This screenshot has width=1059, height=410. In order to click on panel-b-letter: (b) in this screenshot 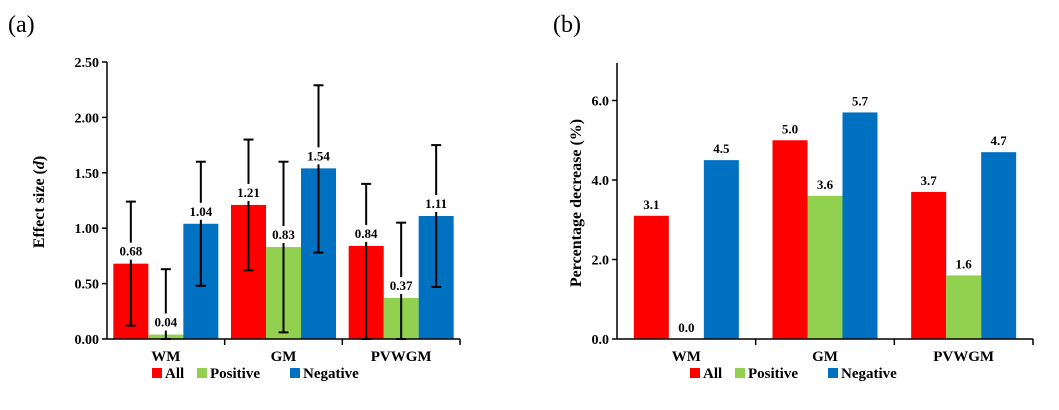, I will do `click(567, 25)`.